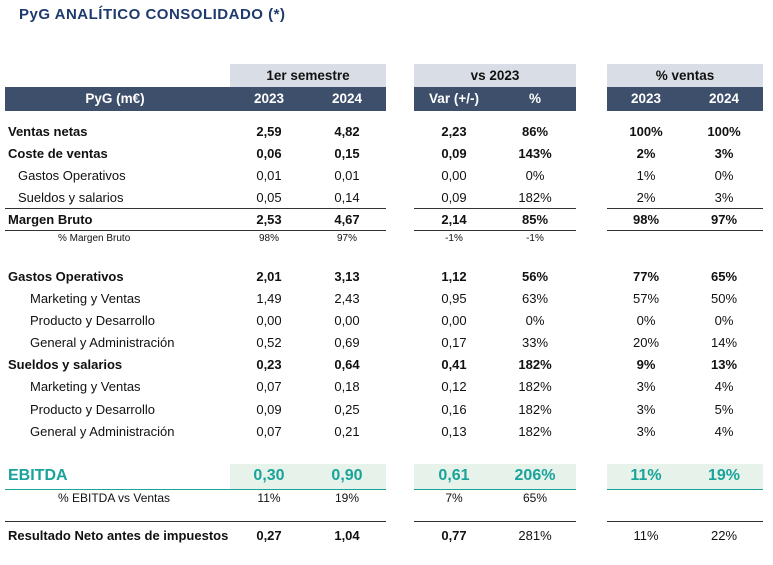 The image size is (773, 565). Describe the element at coordinates (724, 409) in the screenshot. I see `cell: 5%` at that location.